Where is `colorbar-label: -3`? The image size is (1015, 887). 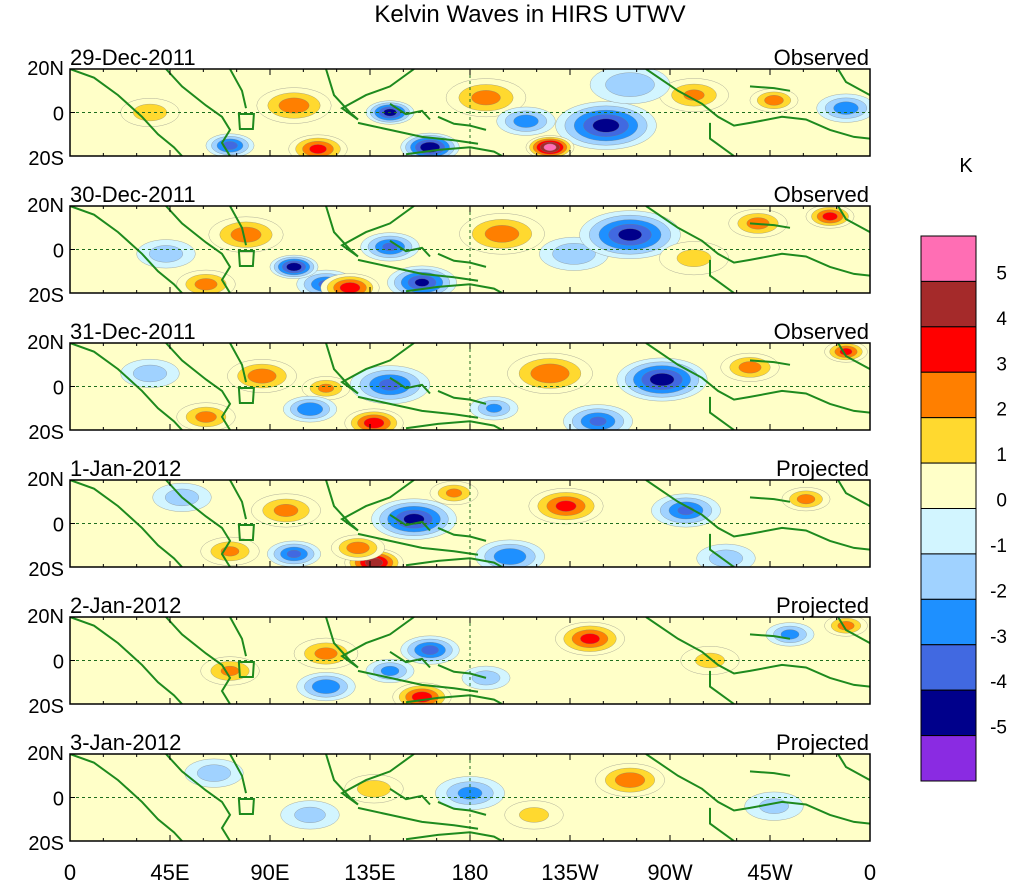 colorbar-label: -3 is located at coordinates (998, 637).